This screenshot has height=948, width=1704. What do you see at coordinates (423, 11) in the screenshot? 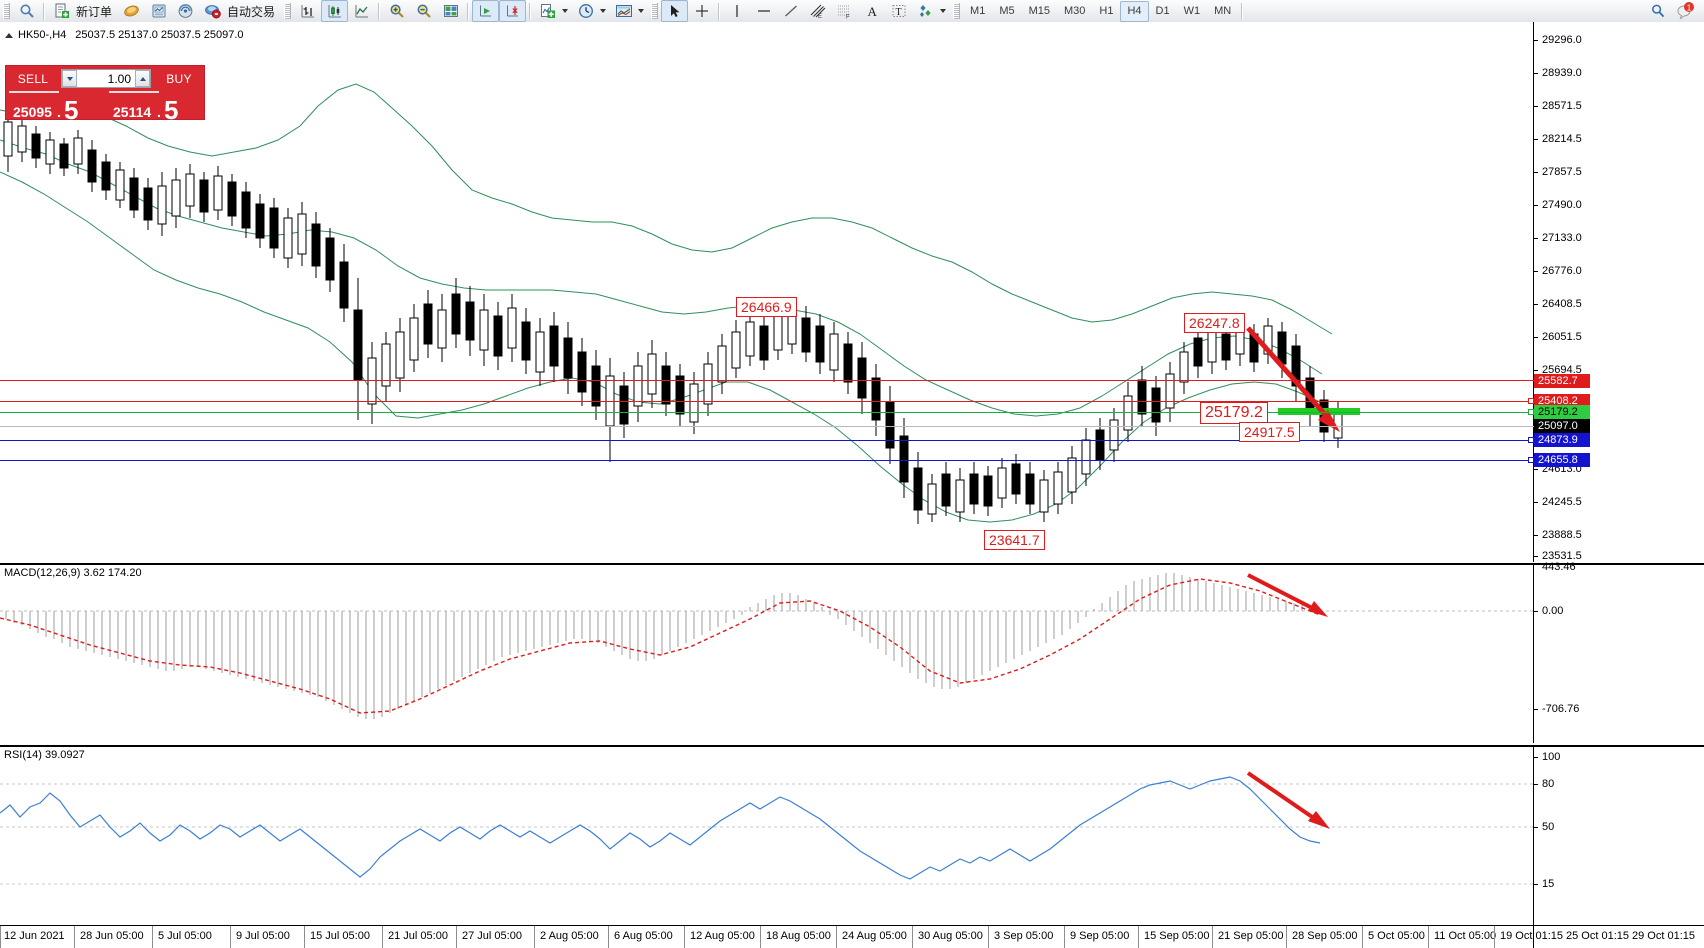
I see `zoom-out-icon` at bounding box center [423, 11].